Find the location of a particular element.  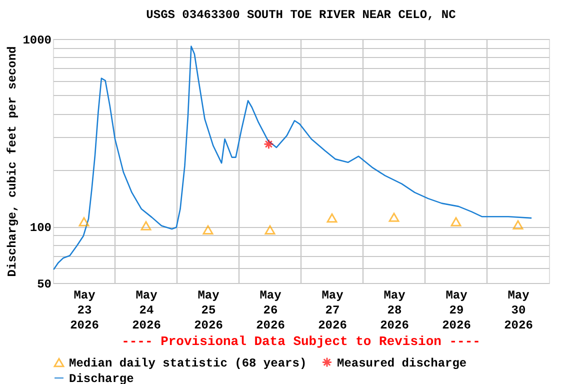

chart-title: USGS 03463300 SOUTH TOE RIVER NEAR CELO, NC is located at coordinates (301, 15).